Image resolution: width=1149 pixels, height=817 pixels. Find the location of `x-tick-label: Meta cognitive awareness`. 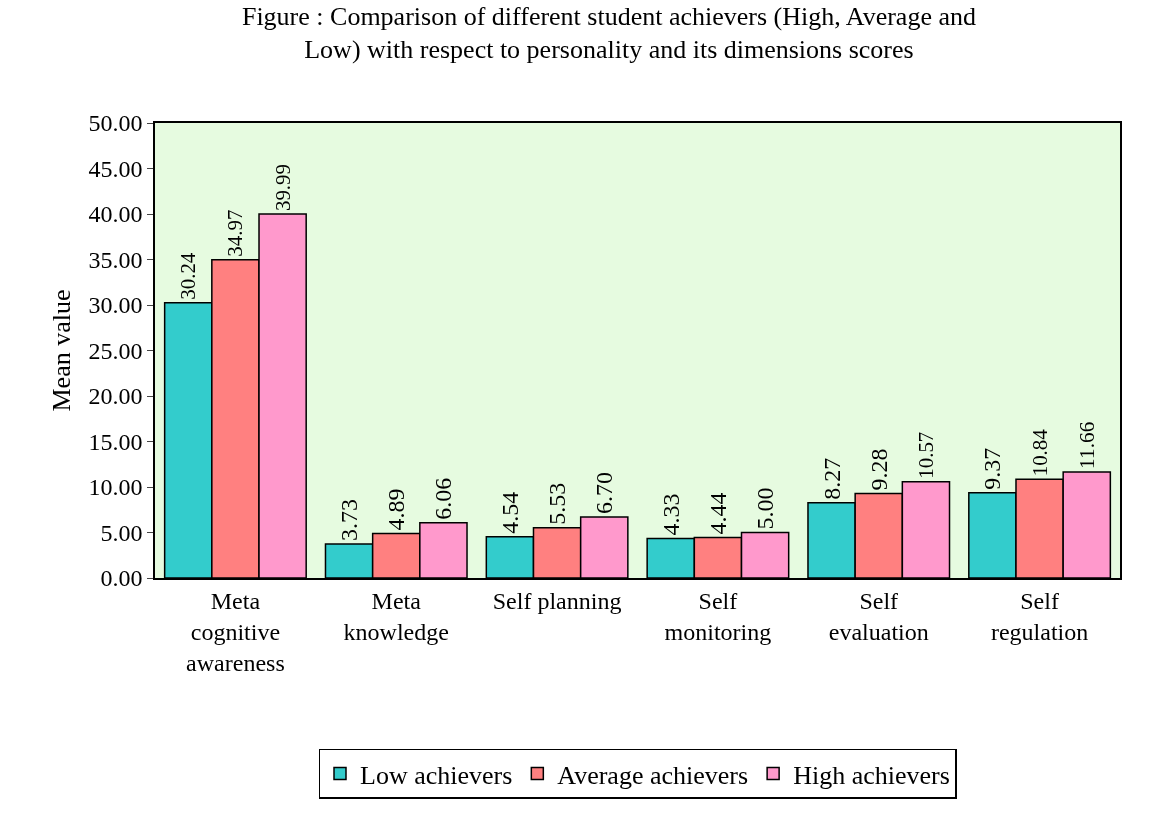

x-tick-label: Meta cognitive awareness is located at coordinates (235, 631).